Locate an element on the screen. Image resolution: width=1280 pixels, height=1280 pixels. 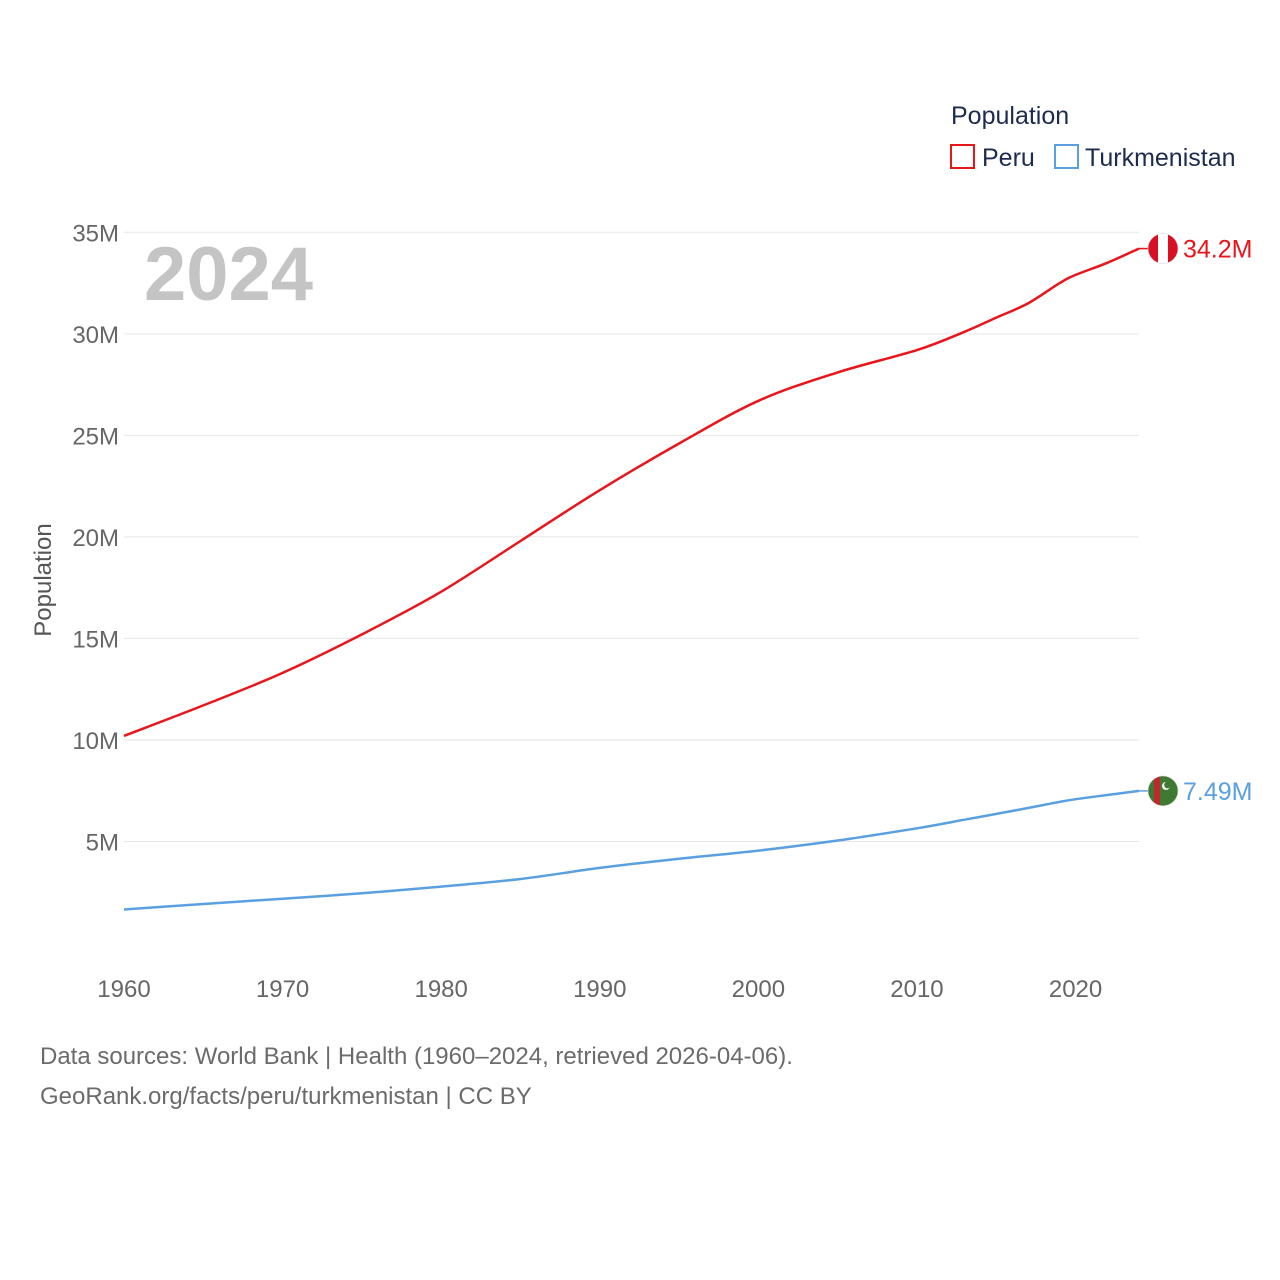
y-tick-label: 30M is located at coordinates (95, 335).